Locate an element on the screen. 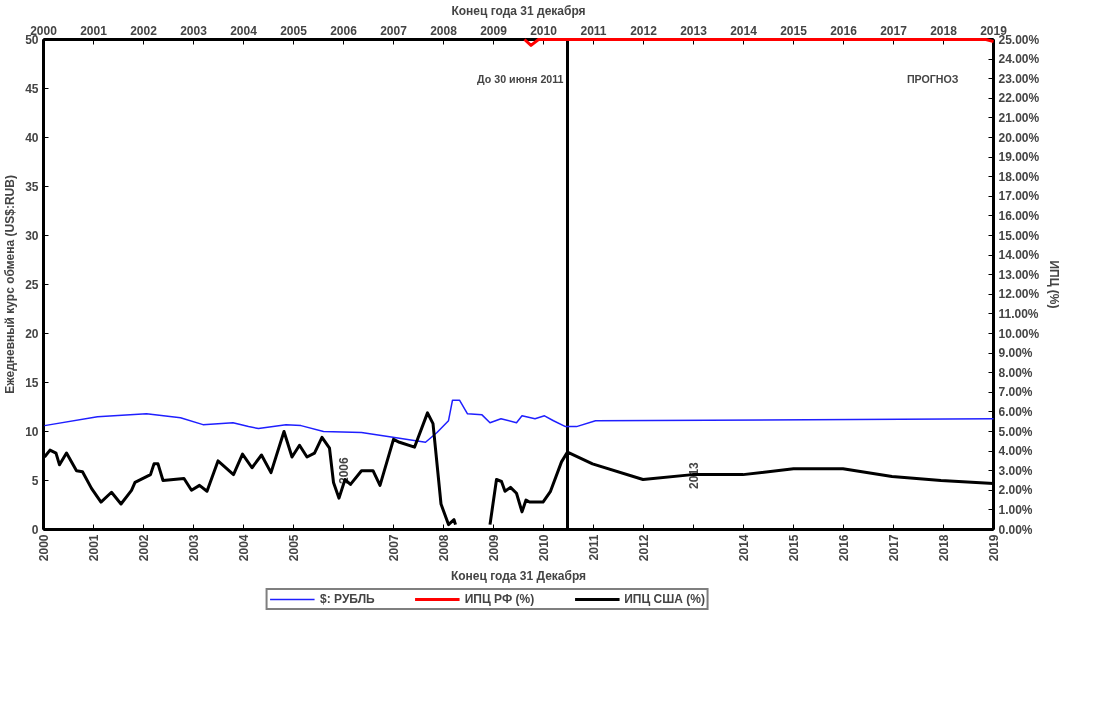 Image resolution: width=1112 pixels, height=722 pixels. legend-label: ИПЦ США (%) is located at coordinates (664, 599).